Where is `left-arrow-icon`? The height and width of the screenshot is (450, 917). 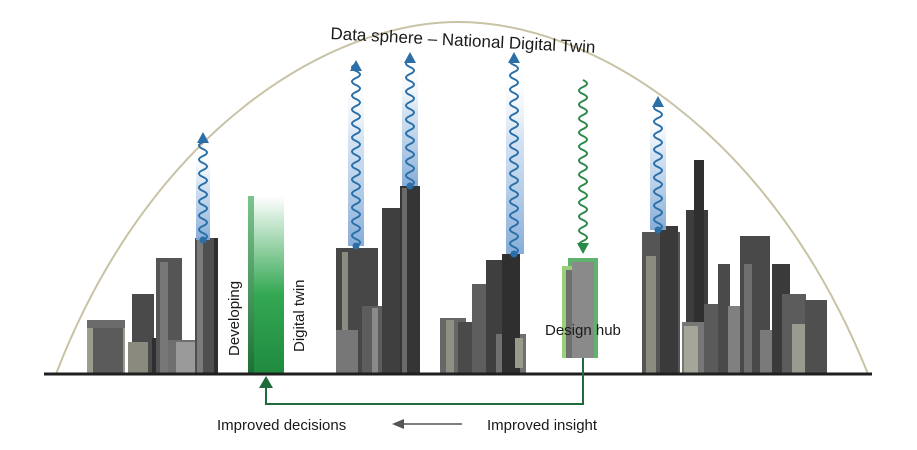
left-arrow-icon is located at coordinates (398, 424).